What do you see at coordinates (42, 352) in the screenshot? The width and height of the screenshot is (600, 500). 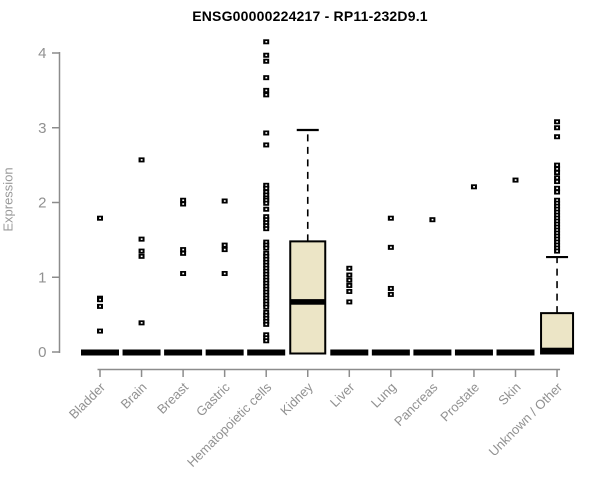 I see `y-tick-label: 0` at bounding box center [42, 352].